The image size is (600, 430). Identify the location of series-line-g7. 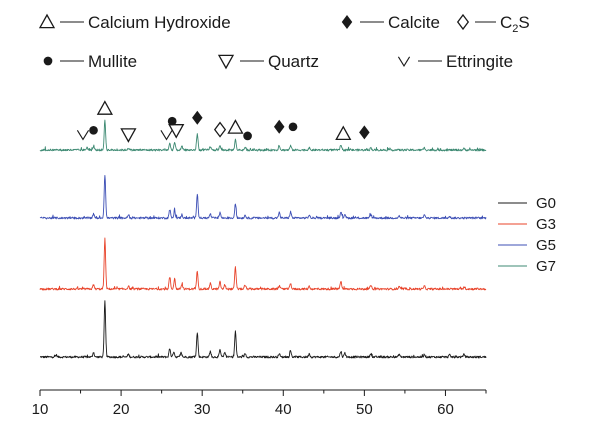
(263, 135).